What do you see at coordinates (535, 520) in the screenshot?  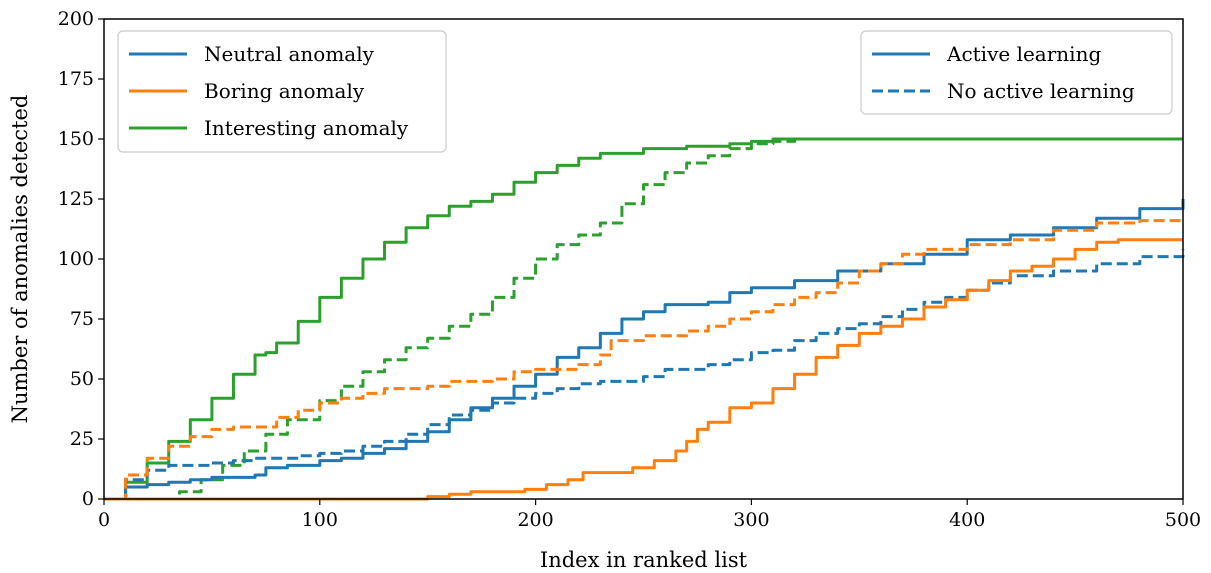 I see `x-tick-label: 200` at bounding box center [535, 520].